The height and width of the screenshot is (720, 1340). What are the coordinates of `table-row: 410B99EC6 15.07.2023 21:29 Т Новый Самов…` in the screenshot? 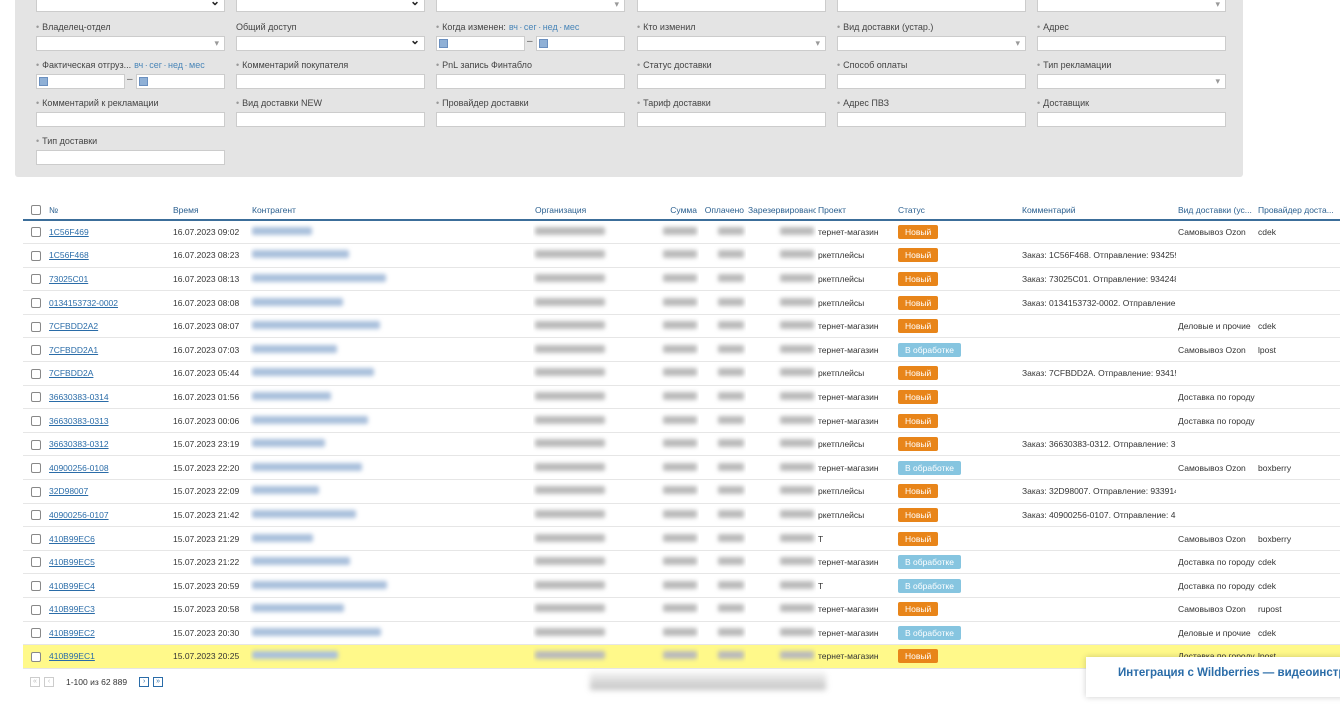 It's located at (681, 538).